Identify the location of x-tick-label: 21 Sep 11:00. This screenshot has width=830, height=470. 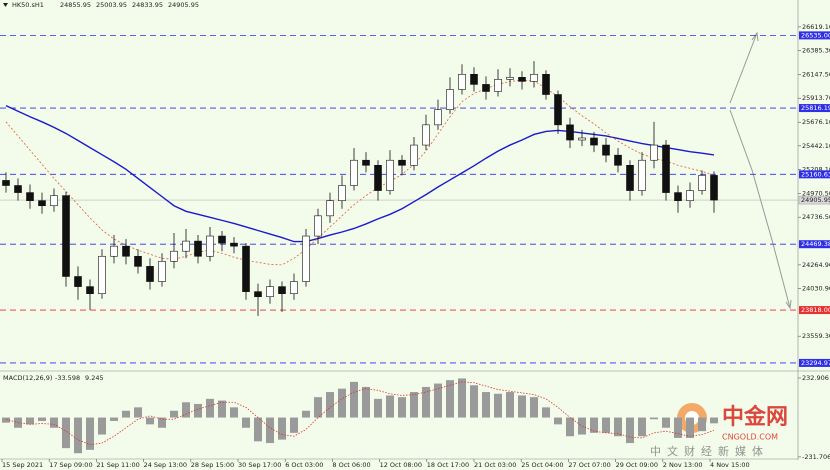
(117, 465).